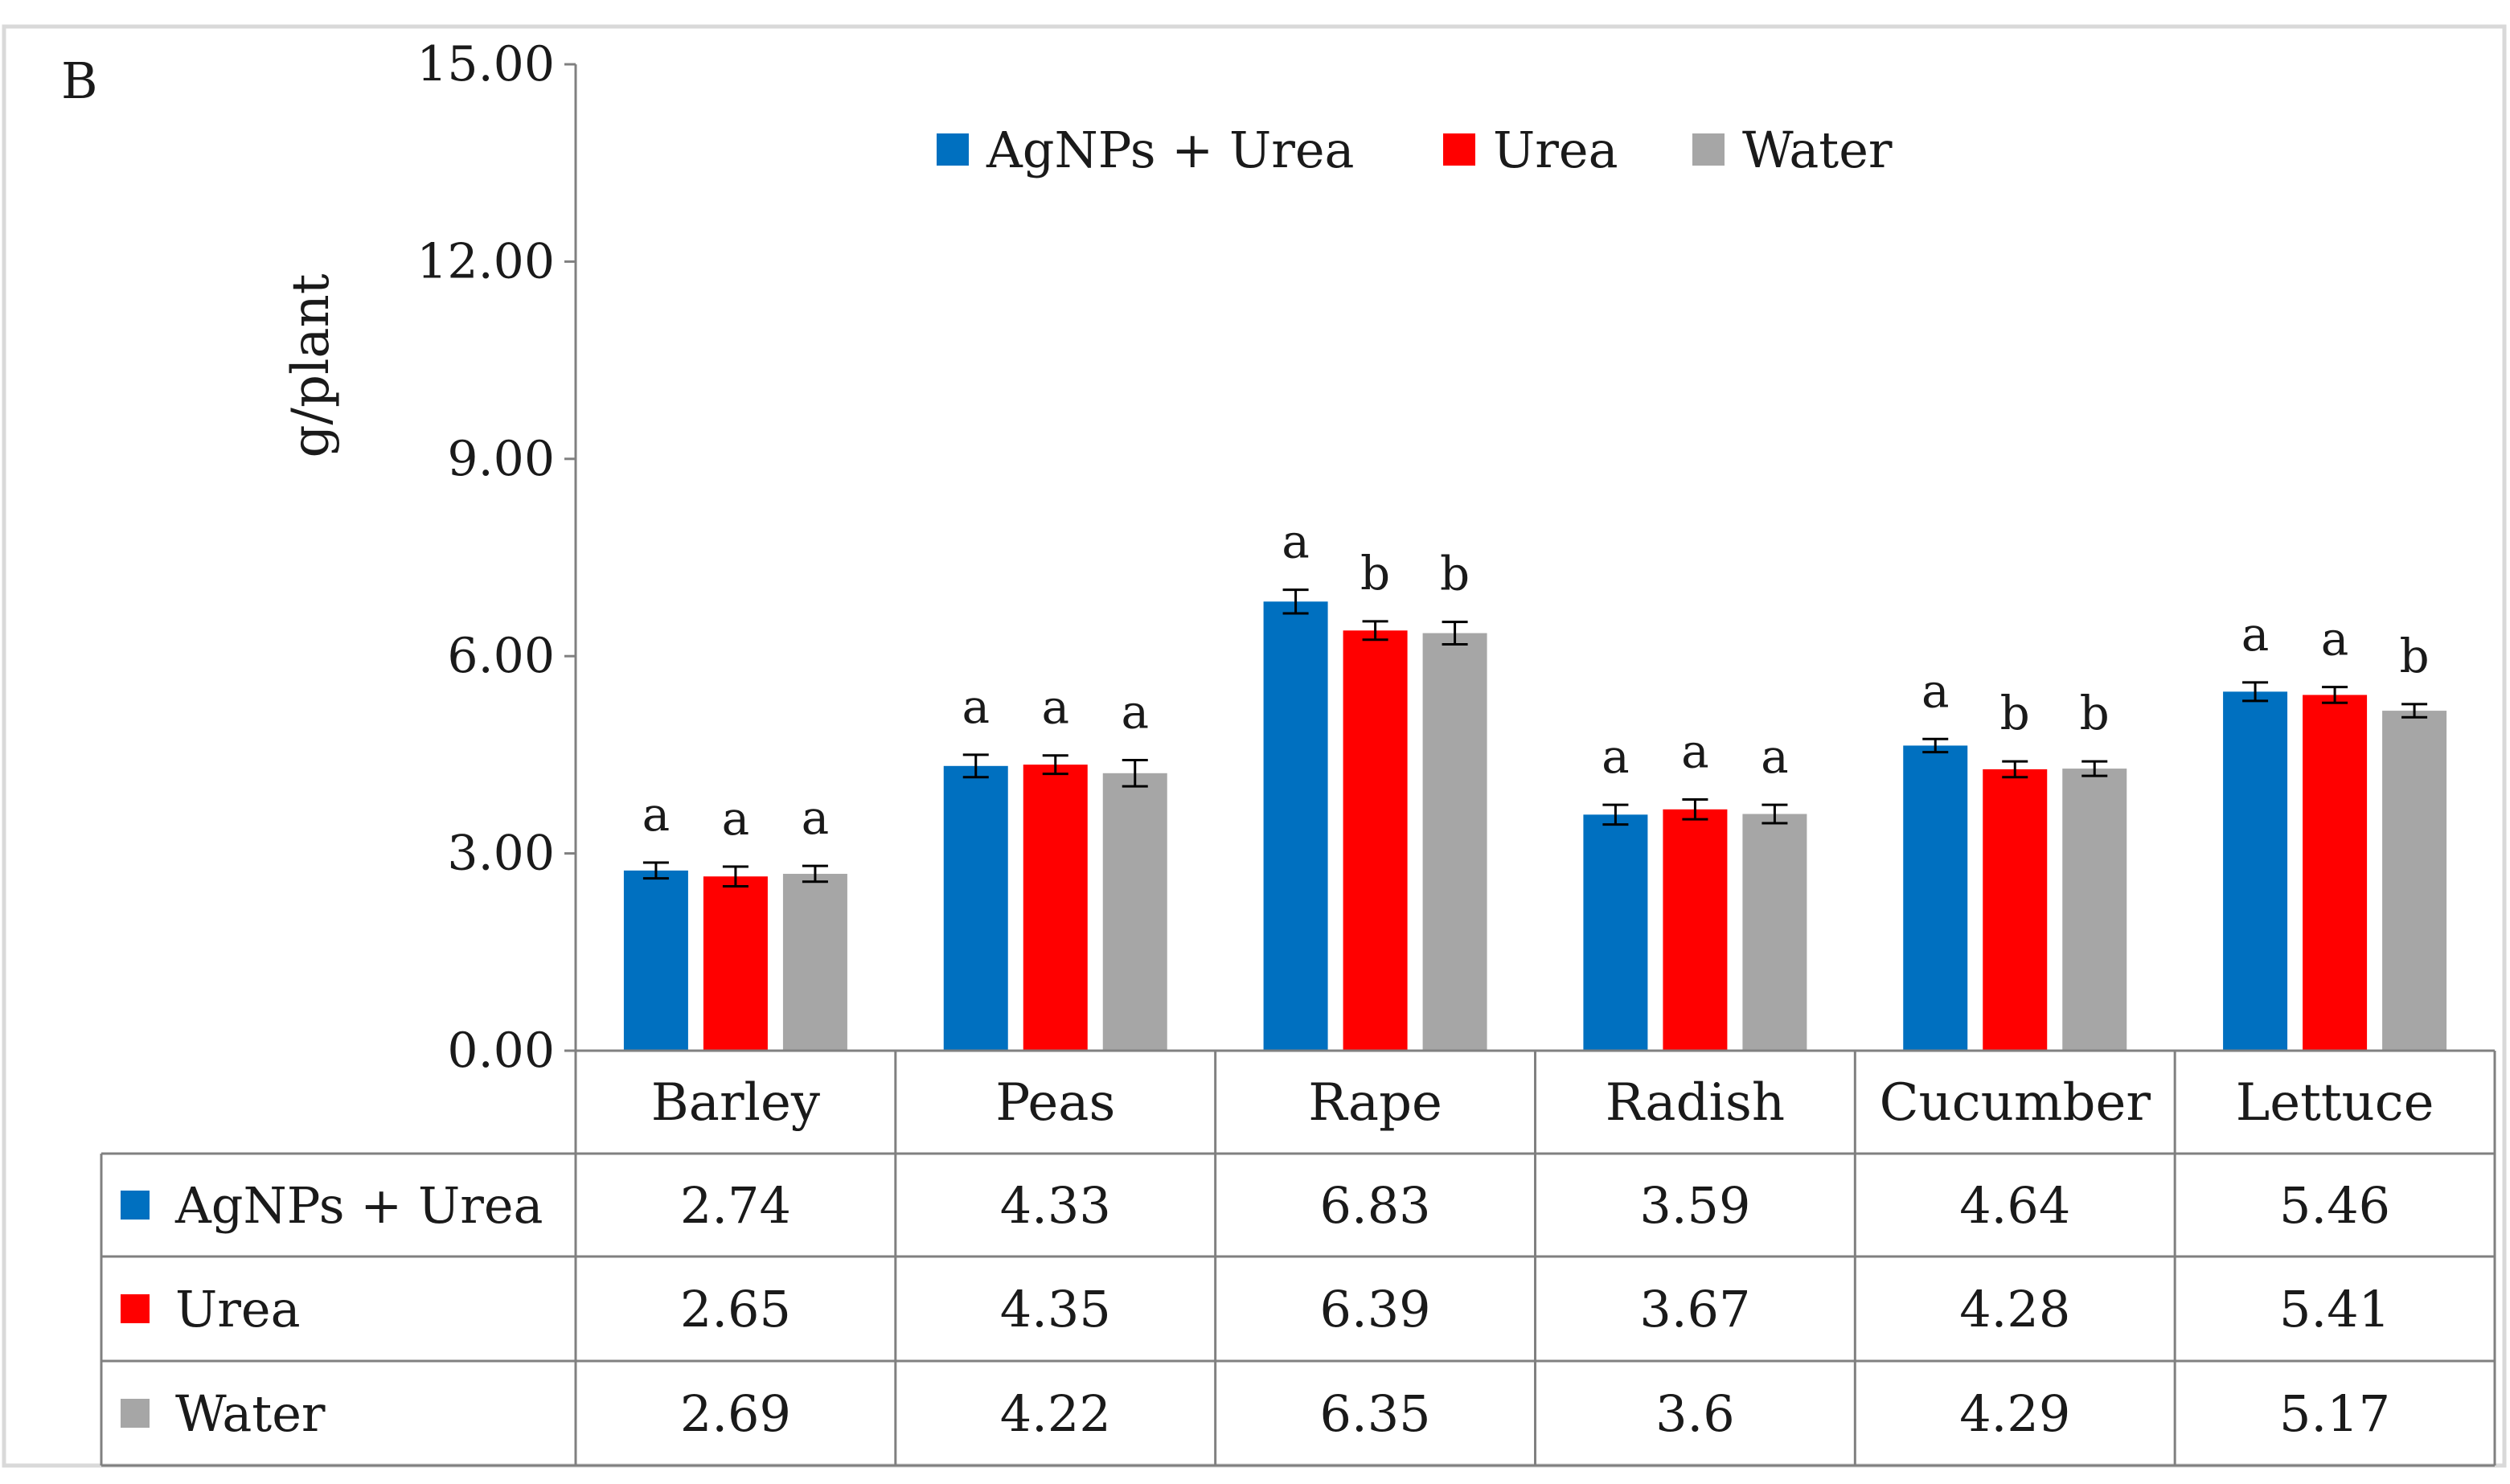 The image size is (2510, 1484). What do you see at coordinates (2014, 1206) in the screenshot?
I see `table-cell: 4.64` at bounding box center [2014, 1206].